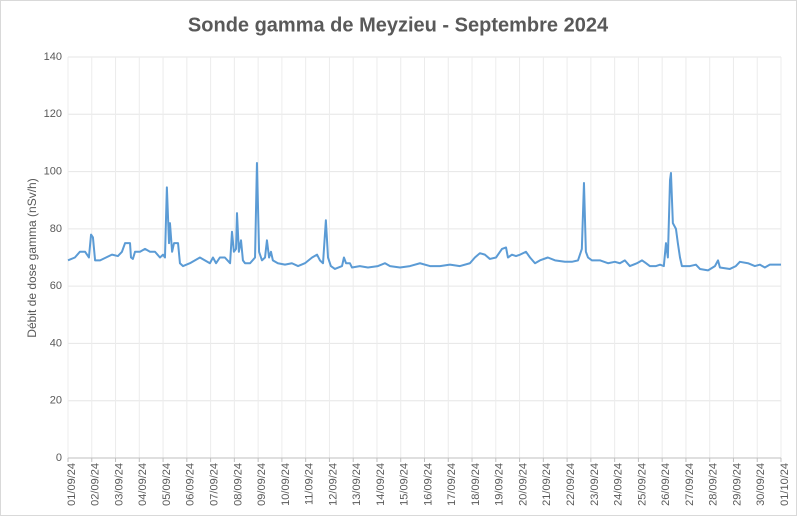 The height and width of the screenshot is (521, 797). What do you see at coordinates (381, 484) in the screenshot?
I see `x-tick-label: 14/09/24` at bounding box center [381, 484].